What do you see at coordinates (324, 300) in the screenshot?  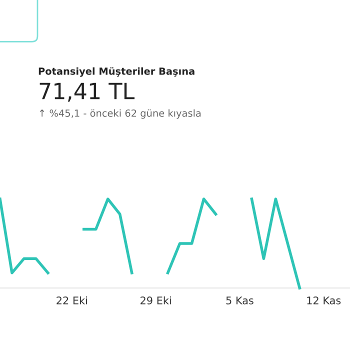 I see `x-tick-label: 12 Kas` at bounding box center [324, 300].